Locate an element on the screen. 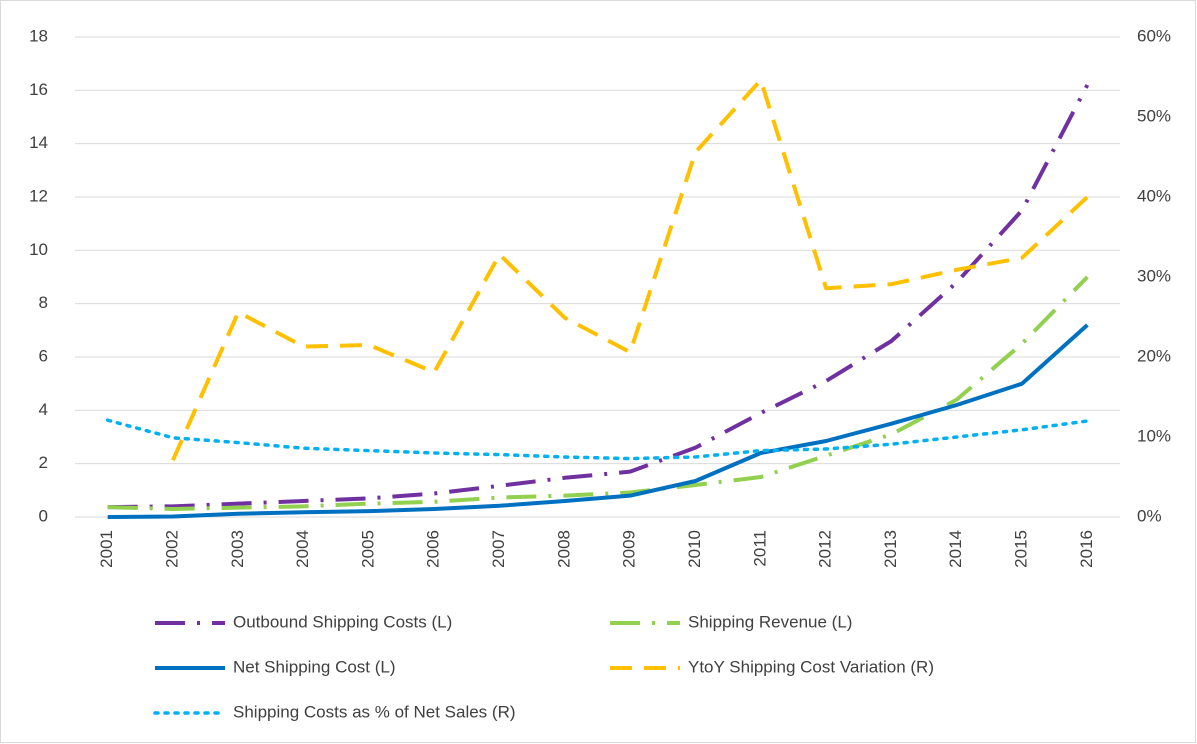 The width and height of the screenshot is (1197, 744). x-tick-label: 2012 is located at coordinates (825, 549).